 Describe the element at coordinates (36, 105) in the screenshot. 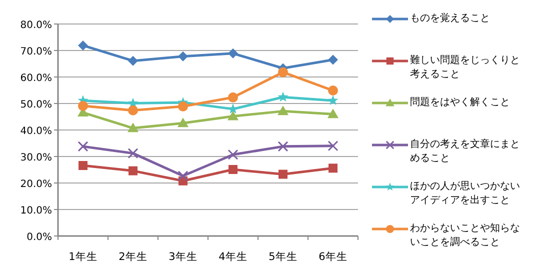

I see `y-tick-label: 50.0%` at that location.